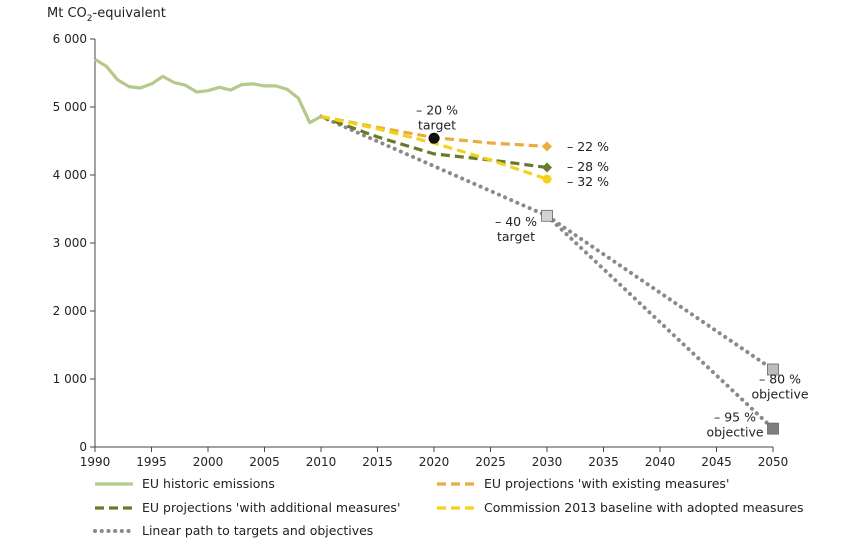 This screenshot has height=547, width=850. What do you see at coordinates (588, 166) in the screenshot?
I see `projection-end-label: – 28 %` at bounding box center [588, 166].